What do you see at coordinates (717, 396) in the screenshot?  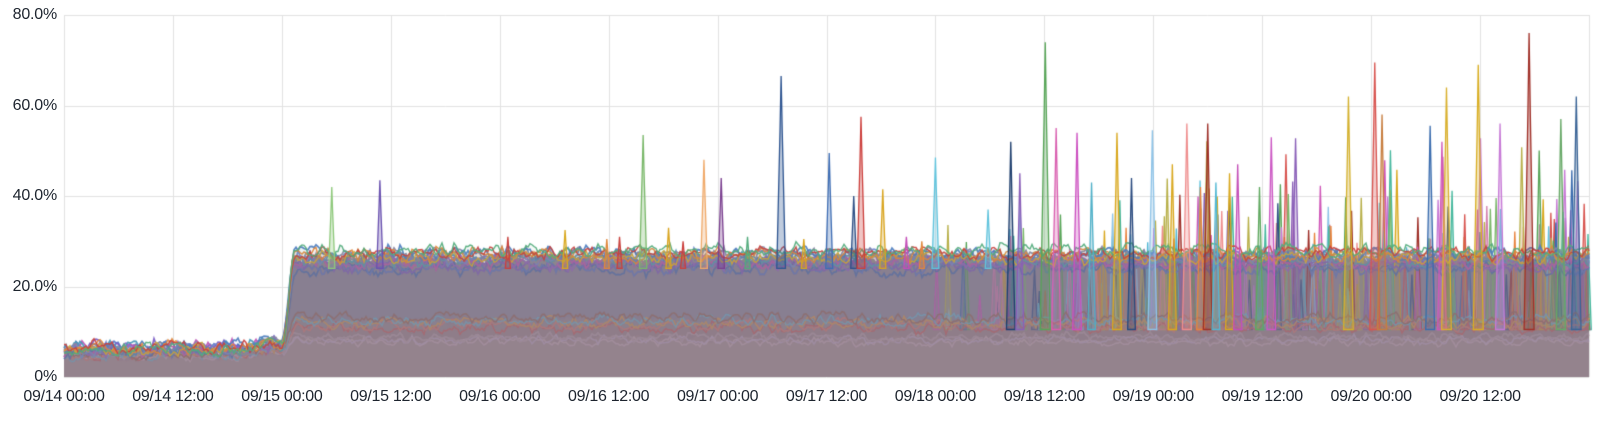 I see `x-tick-label: 09/17 00:00` at bounding box center [717, 396].